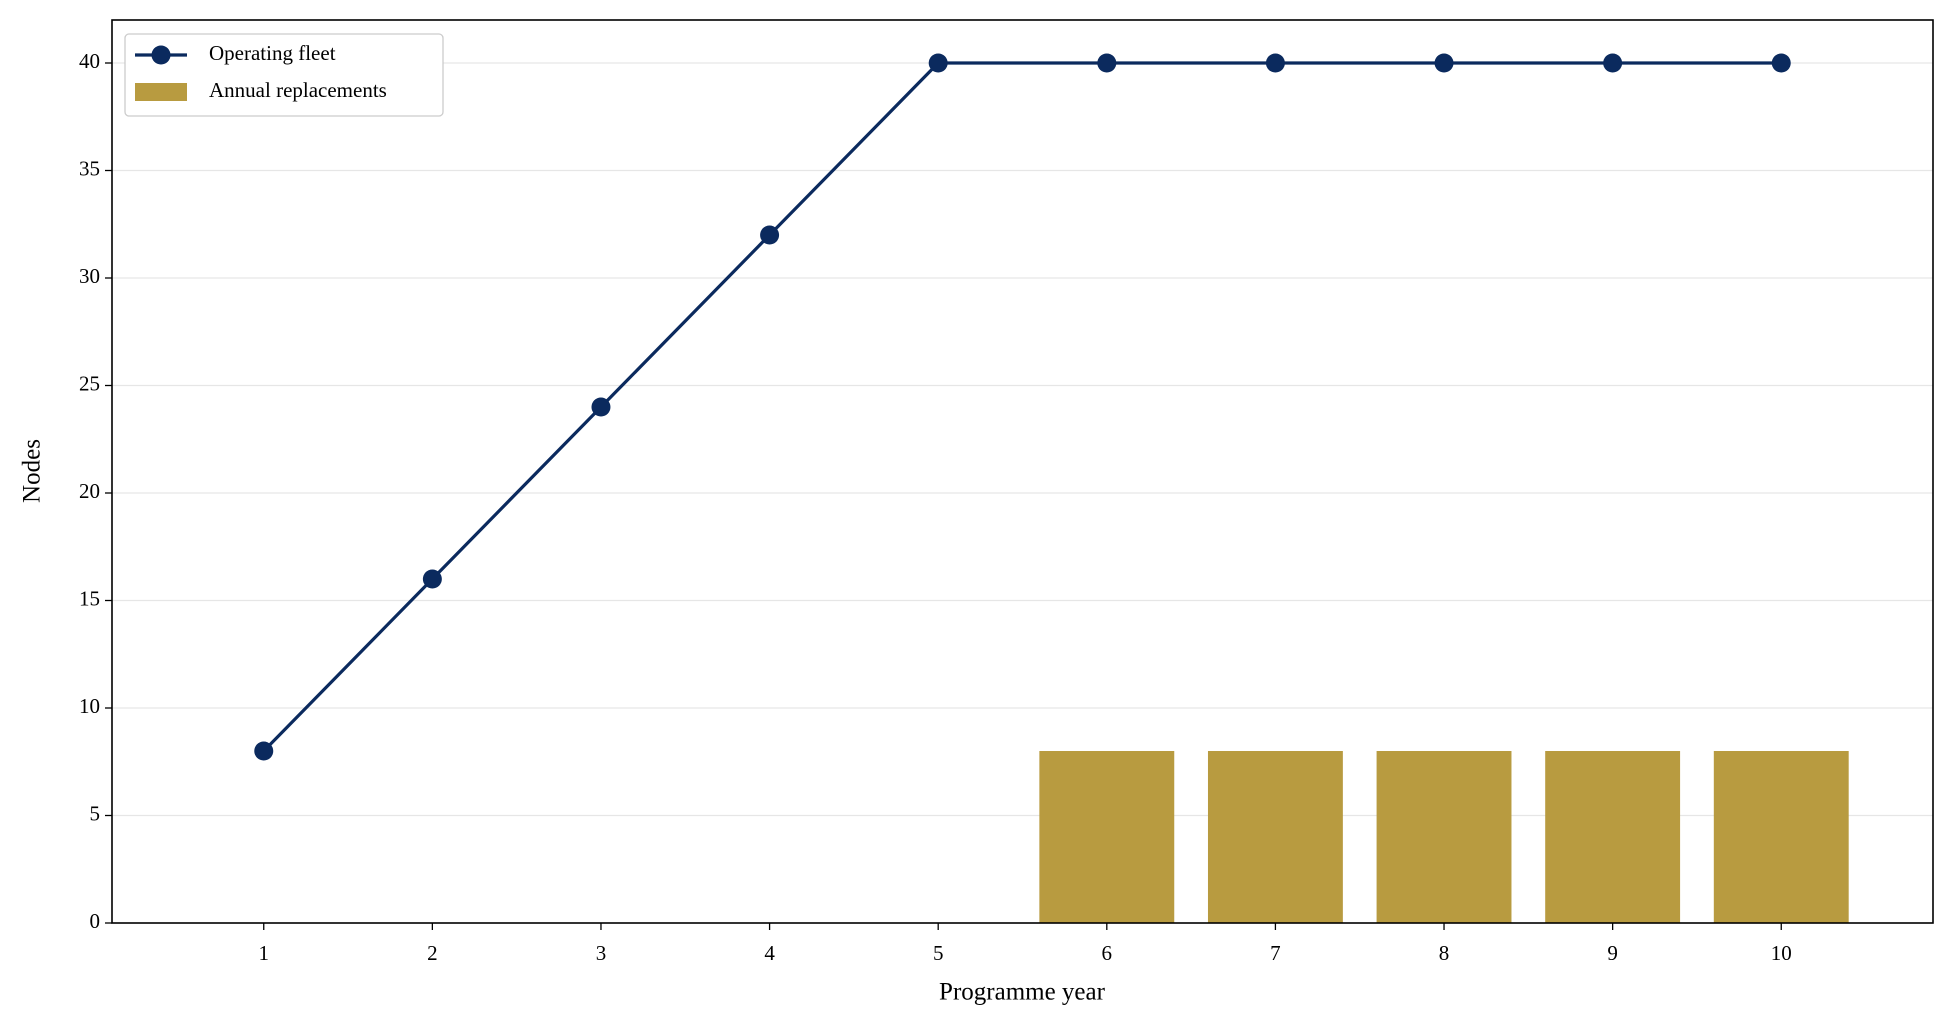 This screenshot has height=1032, width=1955. I want to click on legend-swatch, so click(161, 92).